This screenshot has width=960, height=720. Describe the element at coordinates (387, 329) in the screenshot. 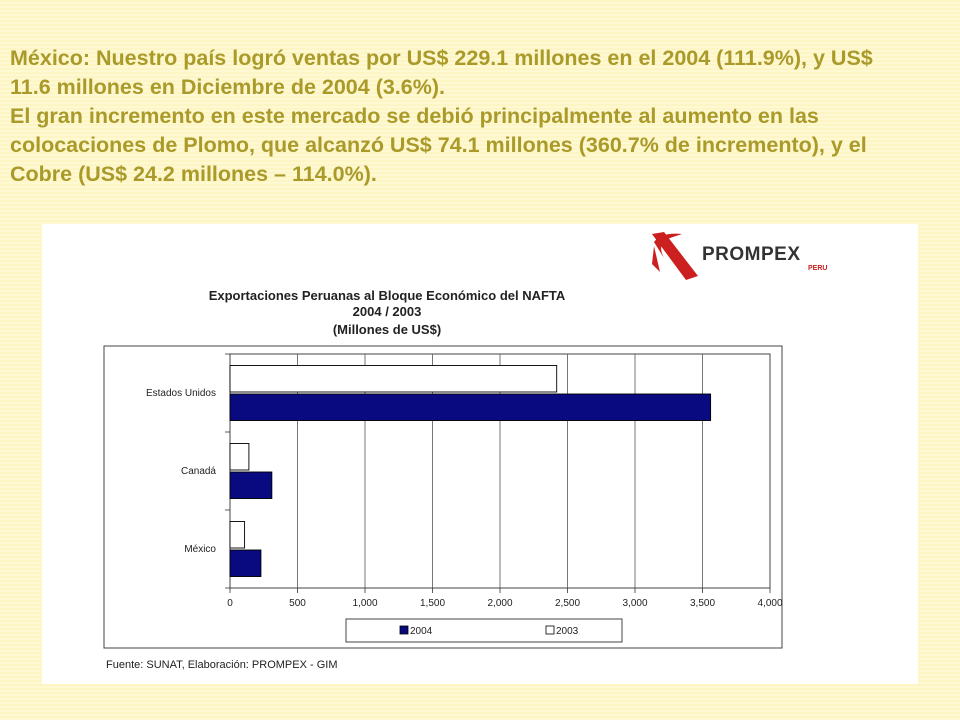

I see `chart-unit-label: (Millones de US$)` at that location.